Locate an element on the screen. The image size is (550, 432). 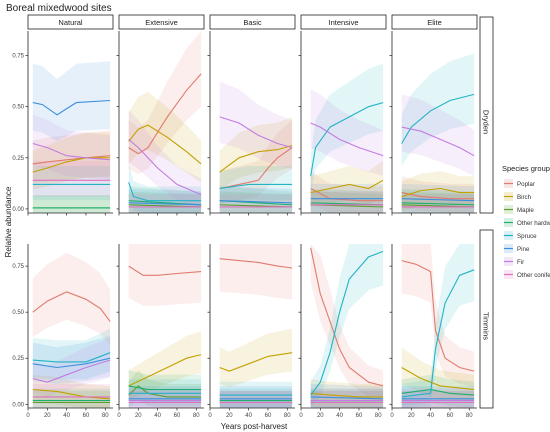
column-strip-basic is located at coordinates (252, 22).